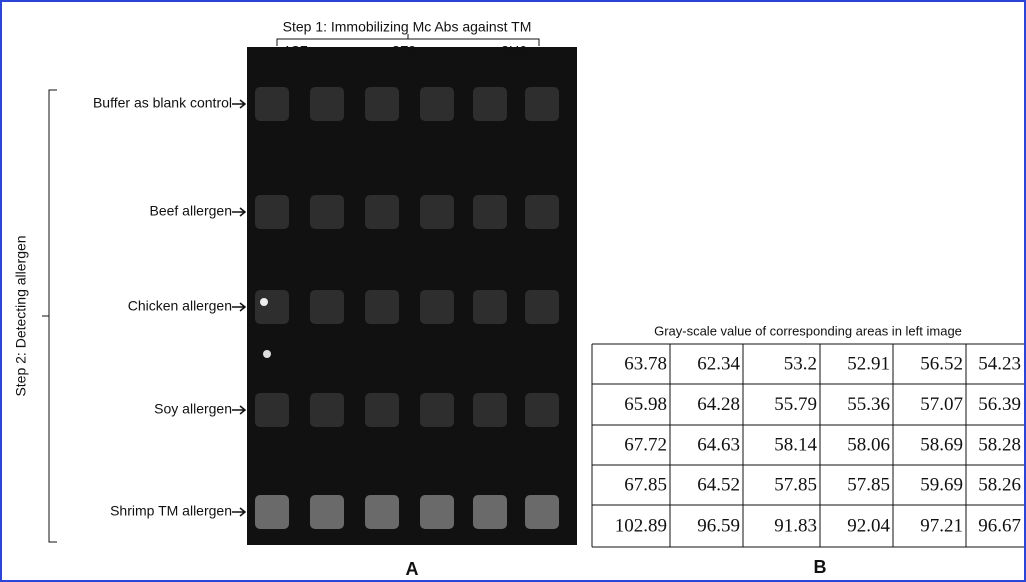  What do you see at coordinates (171, 511) in the screenshot?
I see `row-label: Shrimp TM allergen` at bounding box center [171, 511].